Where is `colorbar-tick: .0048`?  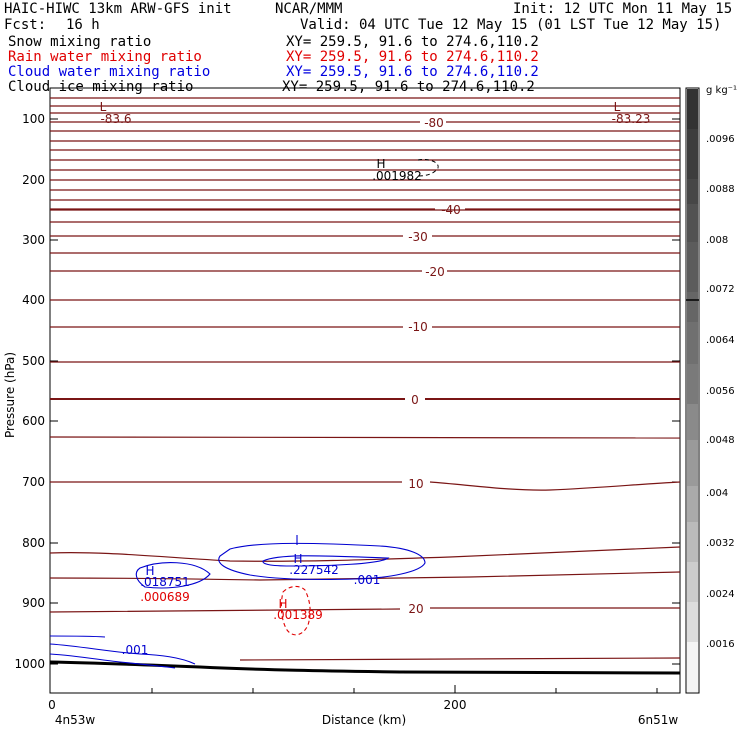
colorbar-tick: .0048 is located at coordinates (720, 440).